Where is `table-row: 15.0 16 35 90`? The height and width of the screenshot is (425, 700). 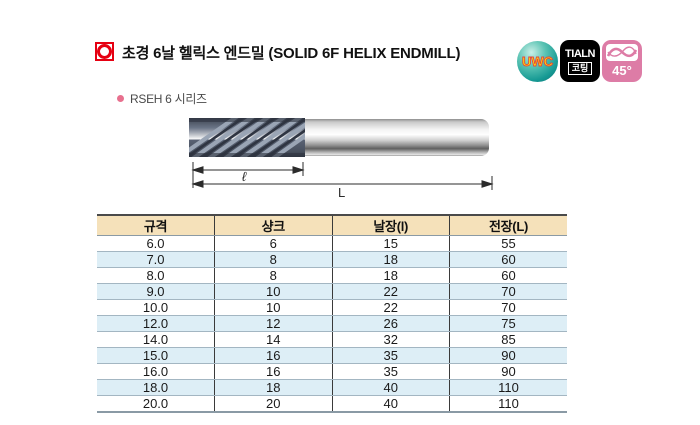
table-row: 15.0 16 35 90 is located at coordinates (332, 355).